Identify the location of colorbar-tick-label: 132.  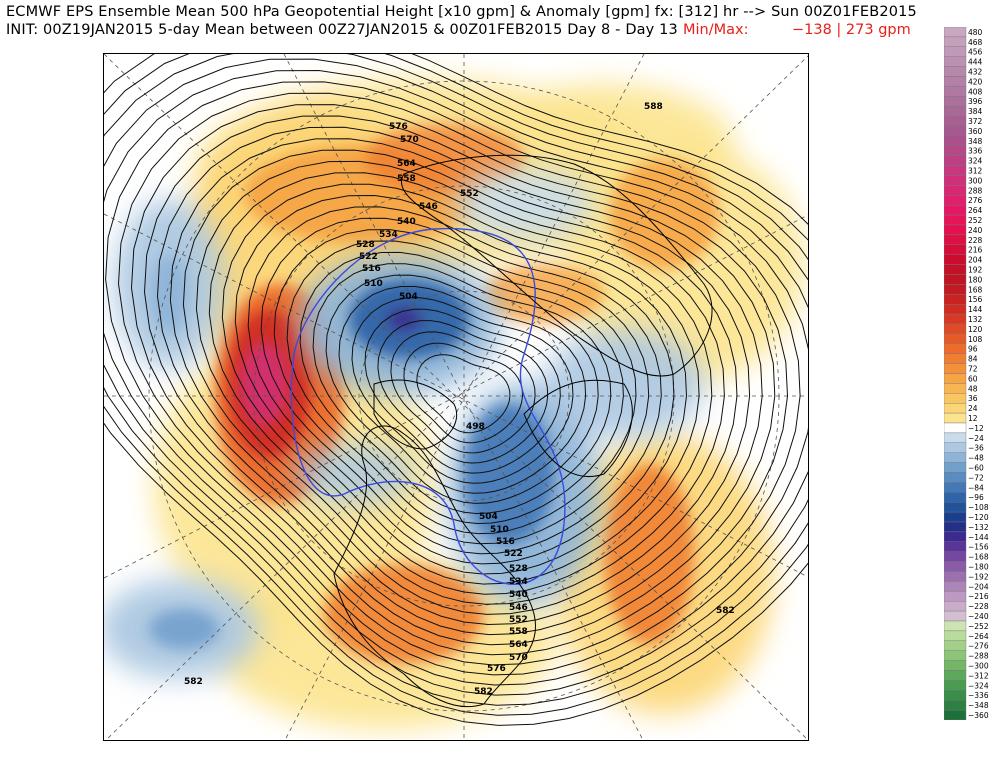
(975, 319).